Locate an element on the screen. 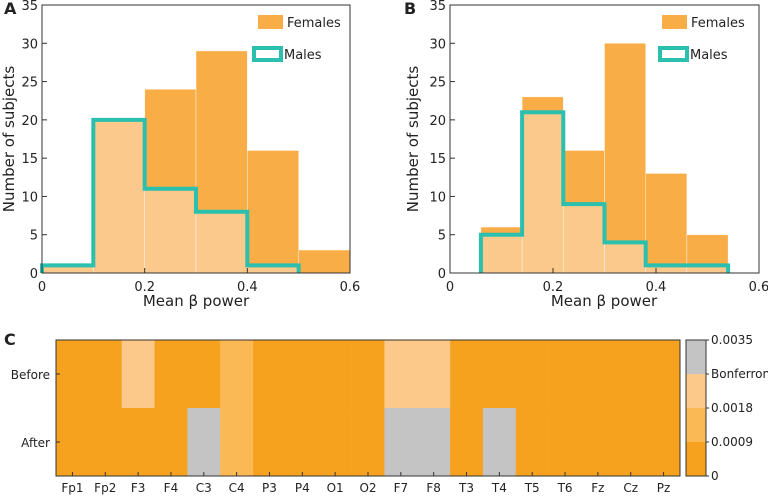 This screenshot has width=768, height=498. panel-b-x-label: Mean β power is located at coordinates (604, 301).